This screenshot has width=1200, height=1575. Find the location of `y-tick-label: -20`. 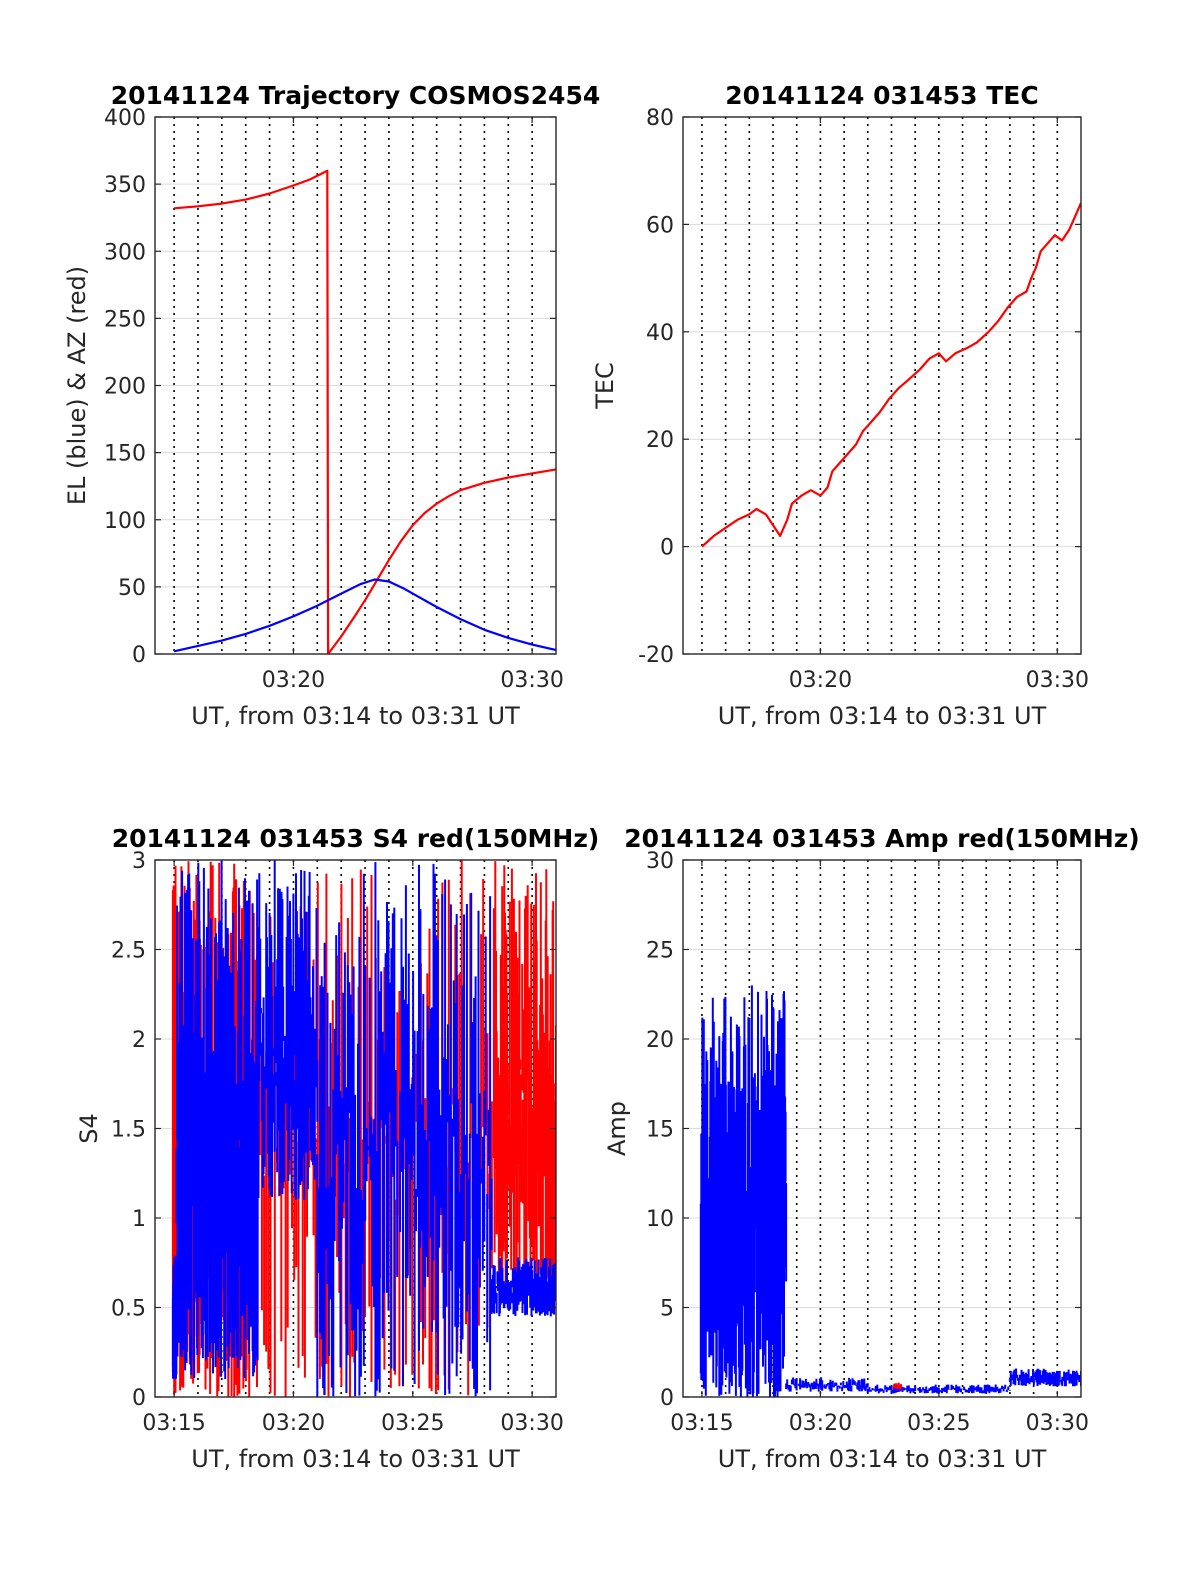

y-tick-label: -20 is located at coordinates (656, 655).